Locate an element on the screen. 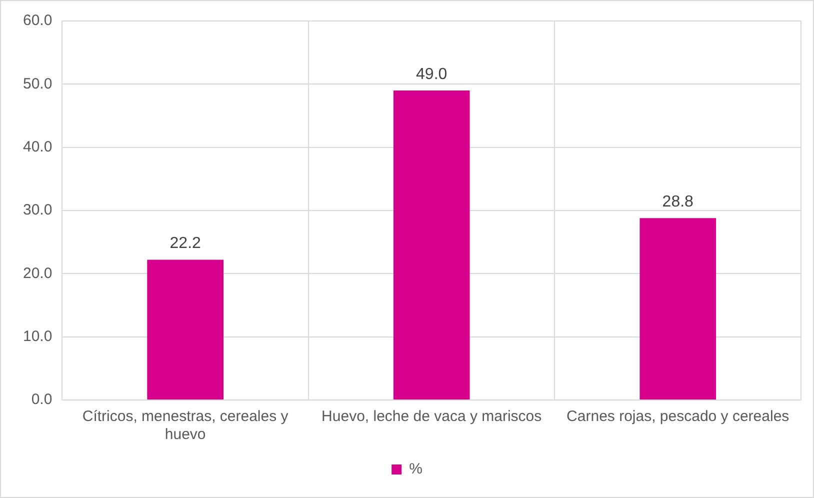  data-label: 49.0 is located at coordinates (432, 74).